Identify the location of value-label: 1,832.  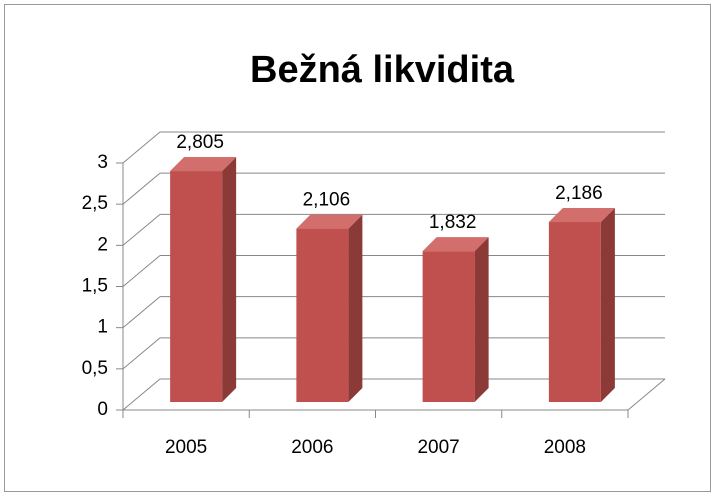
(453, 222).